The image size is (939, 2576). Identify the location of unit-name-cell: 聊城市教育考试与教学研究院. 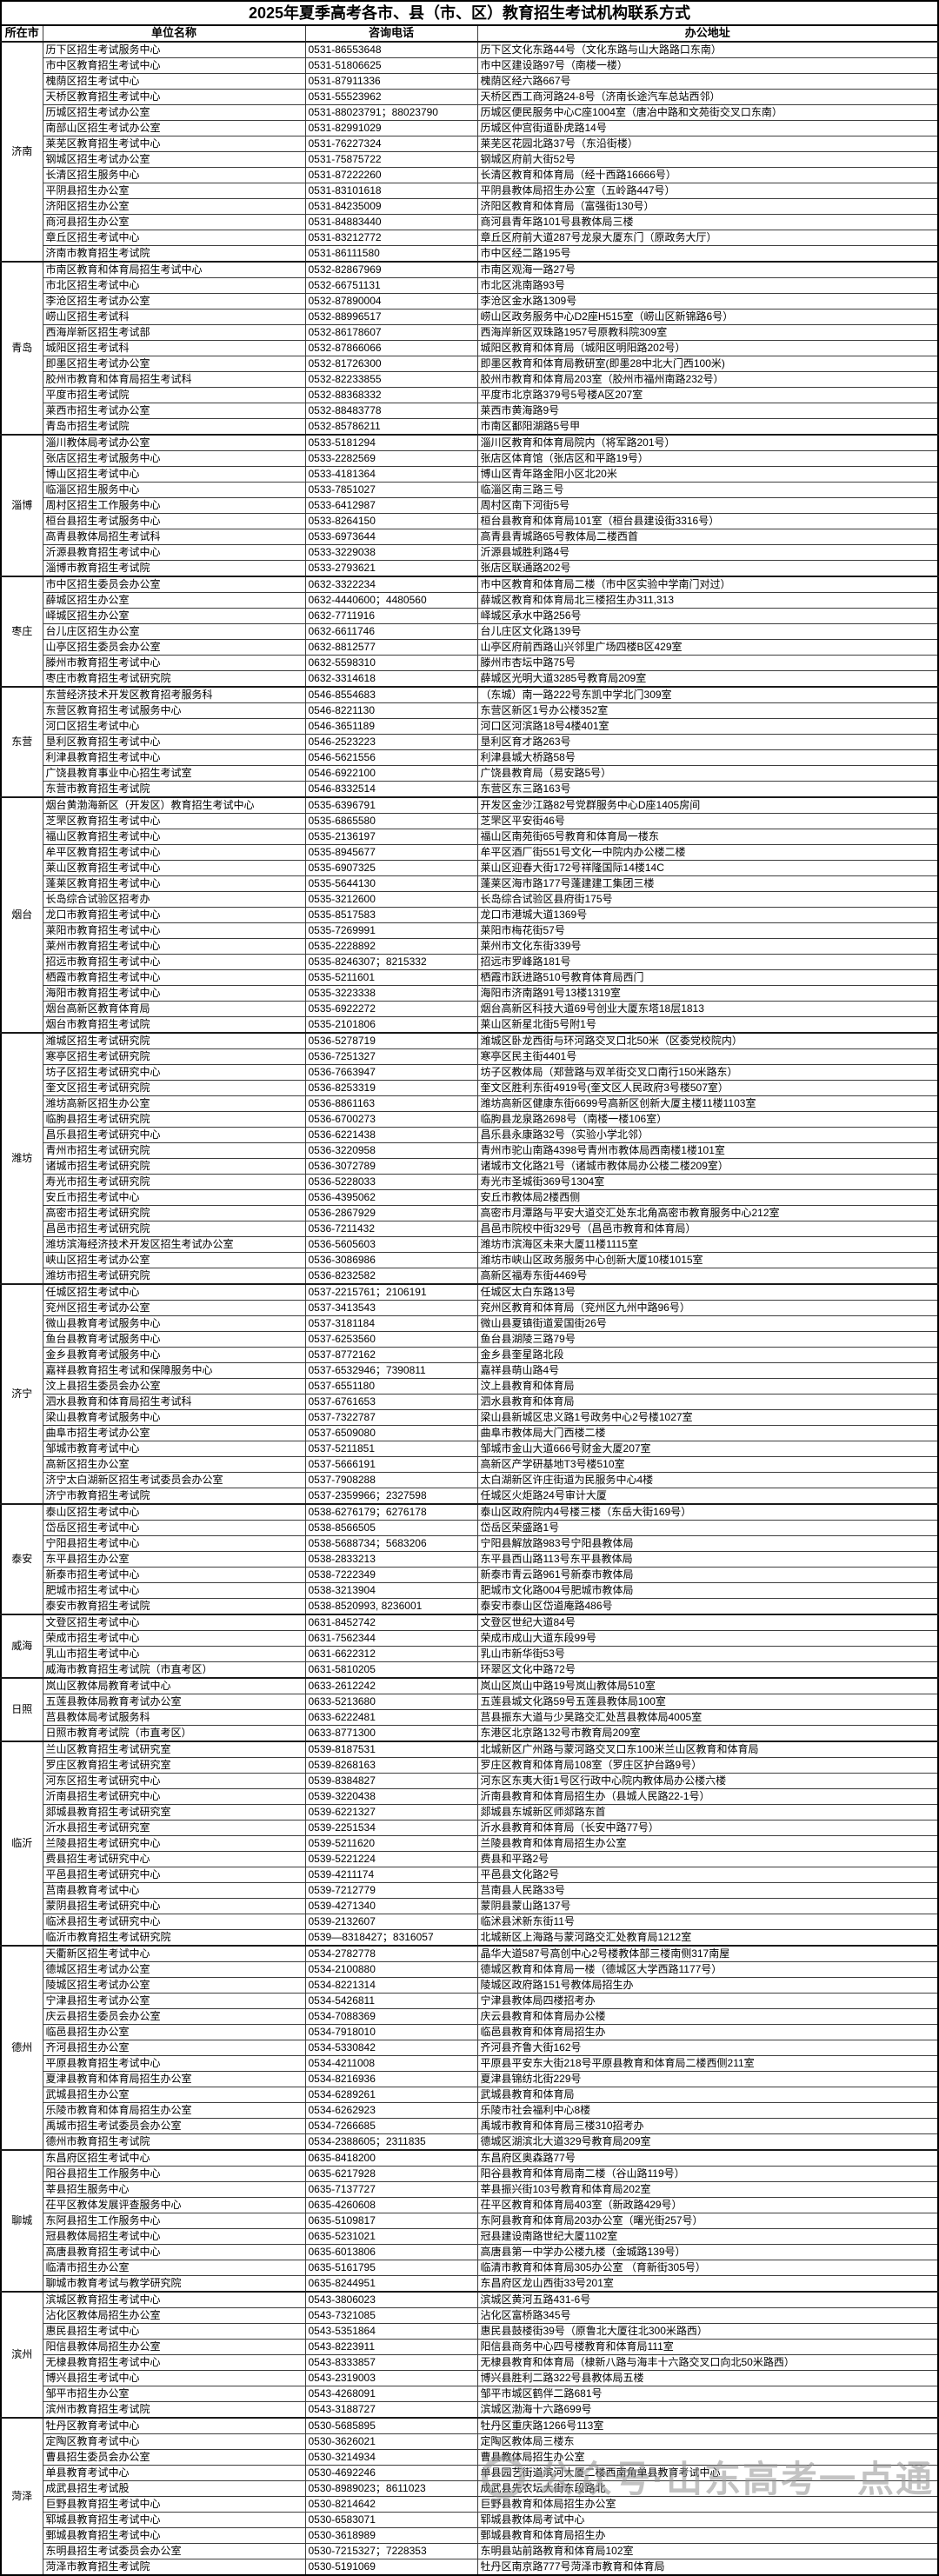
(174, 2283).